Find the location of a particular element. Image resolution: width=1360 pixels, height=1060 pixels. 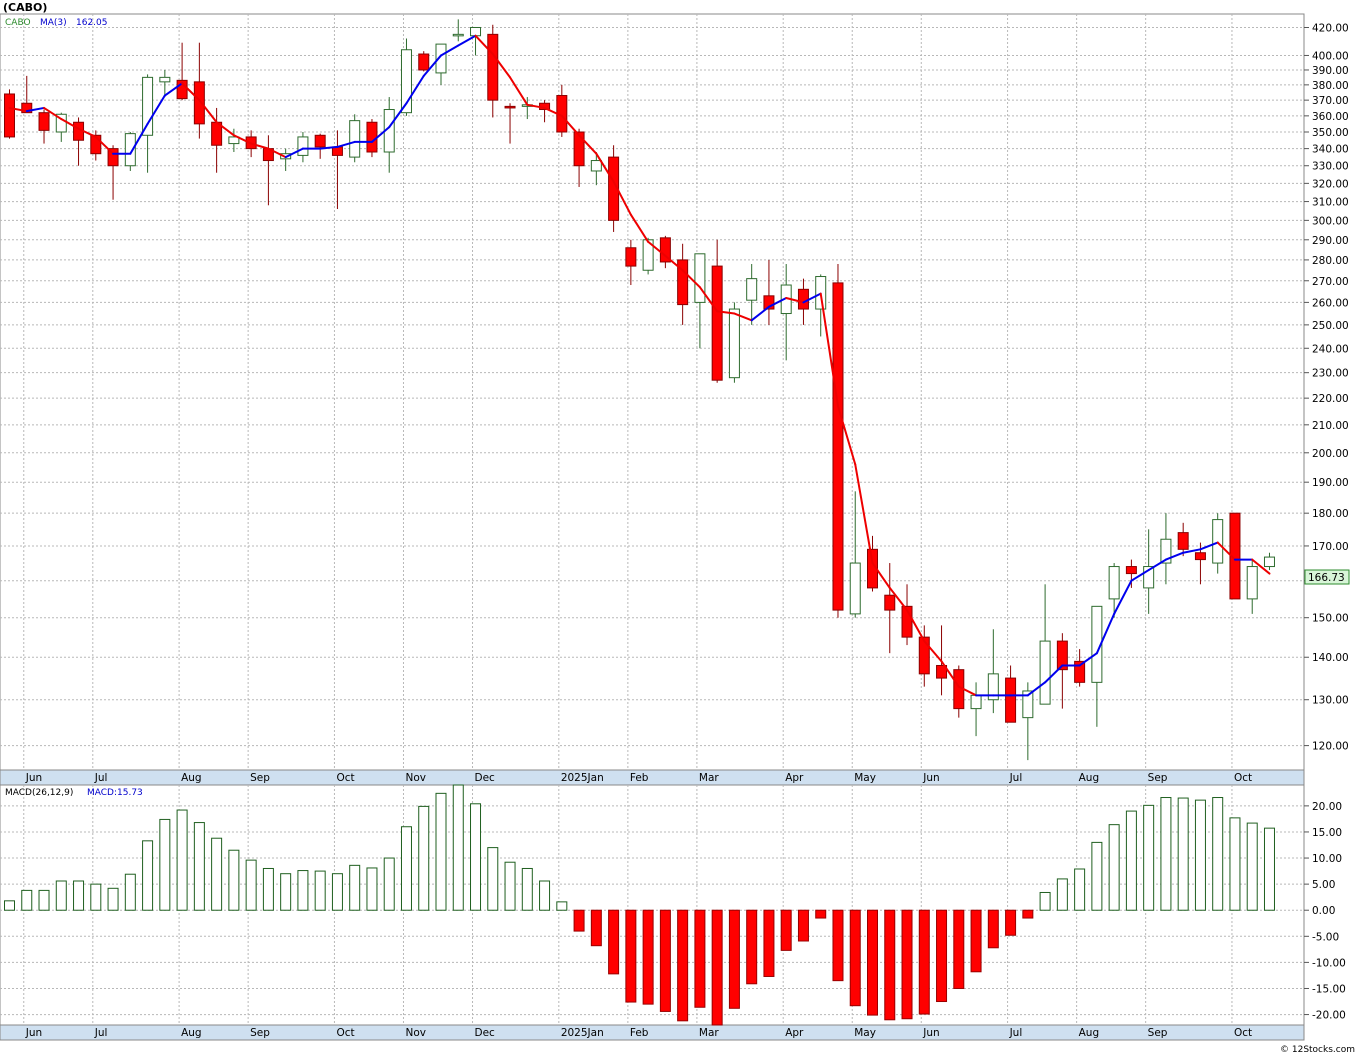

price-y-tick-label: 290.00 is located at coordinates (1330, 241).